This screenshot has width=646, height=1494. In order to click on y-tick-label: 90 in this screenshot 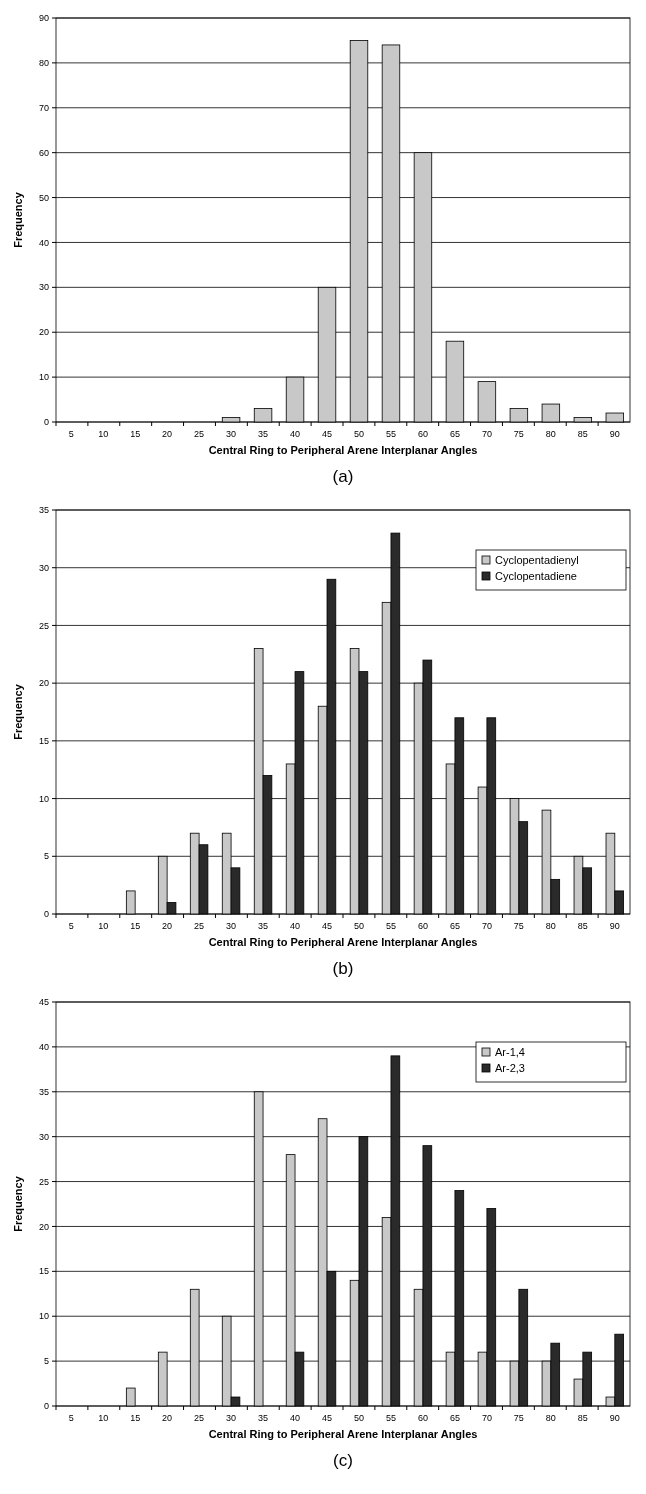, I will do `click(43, 18)`.